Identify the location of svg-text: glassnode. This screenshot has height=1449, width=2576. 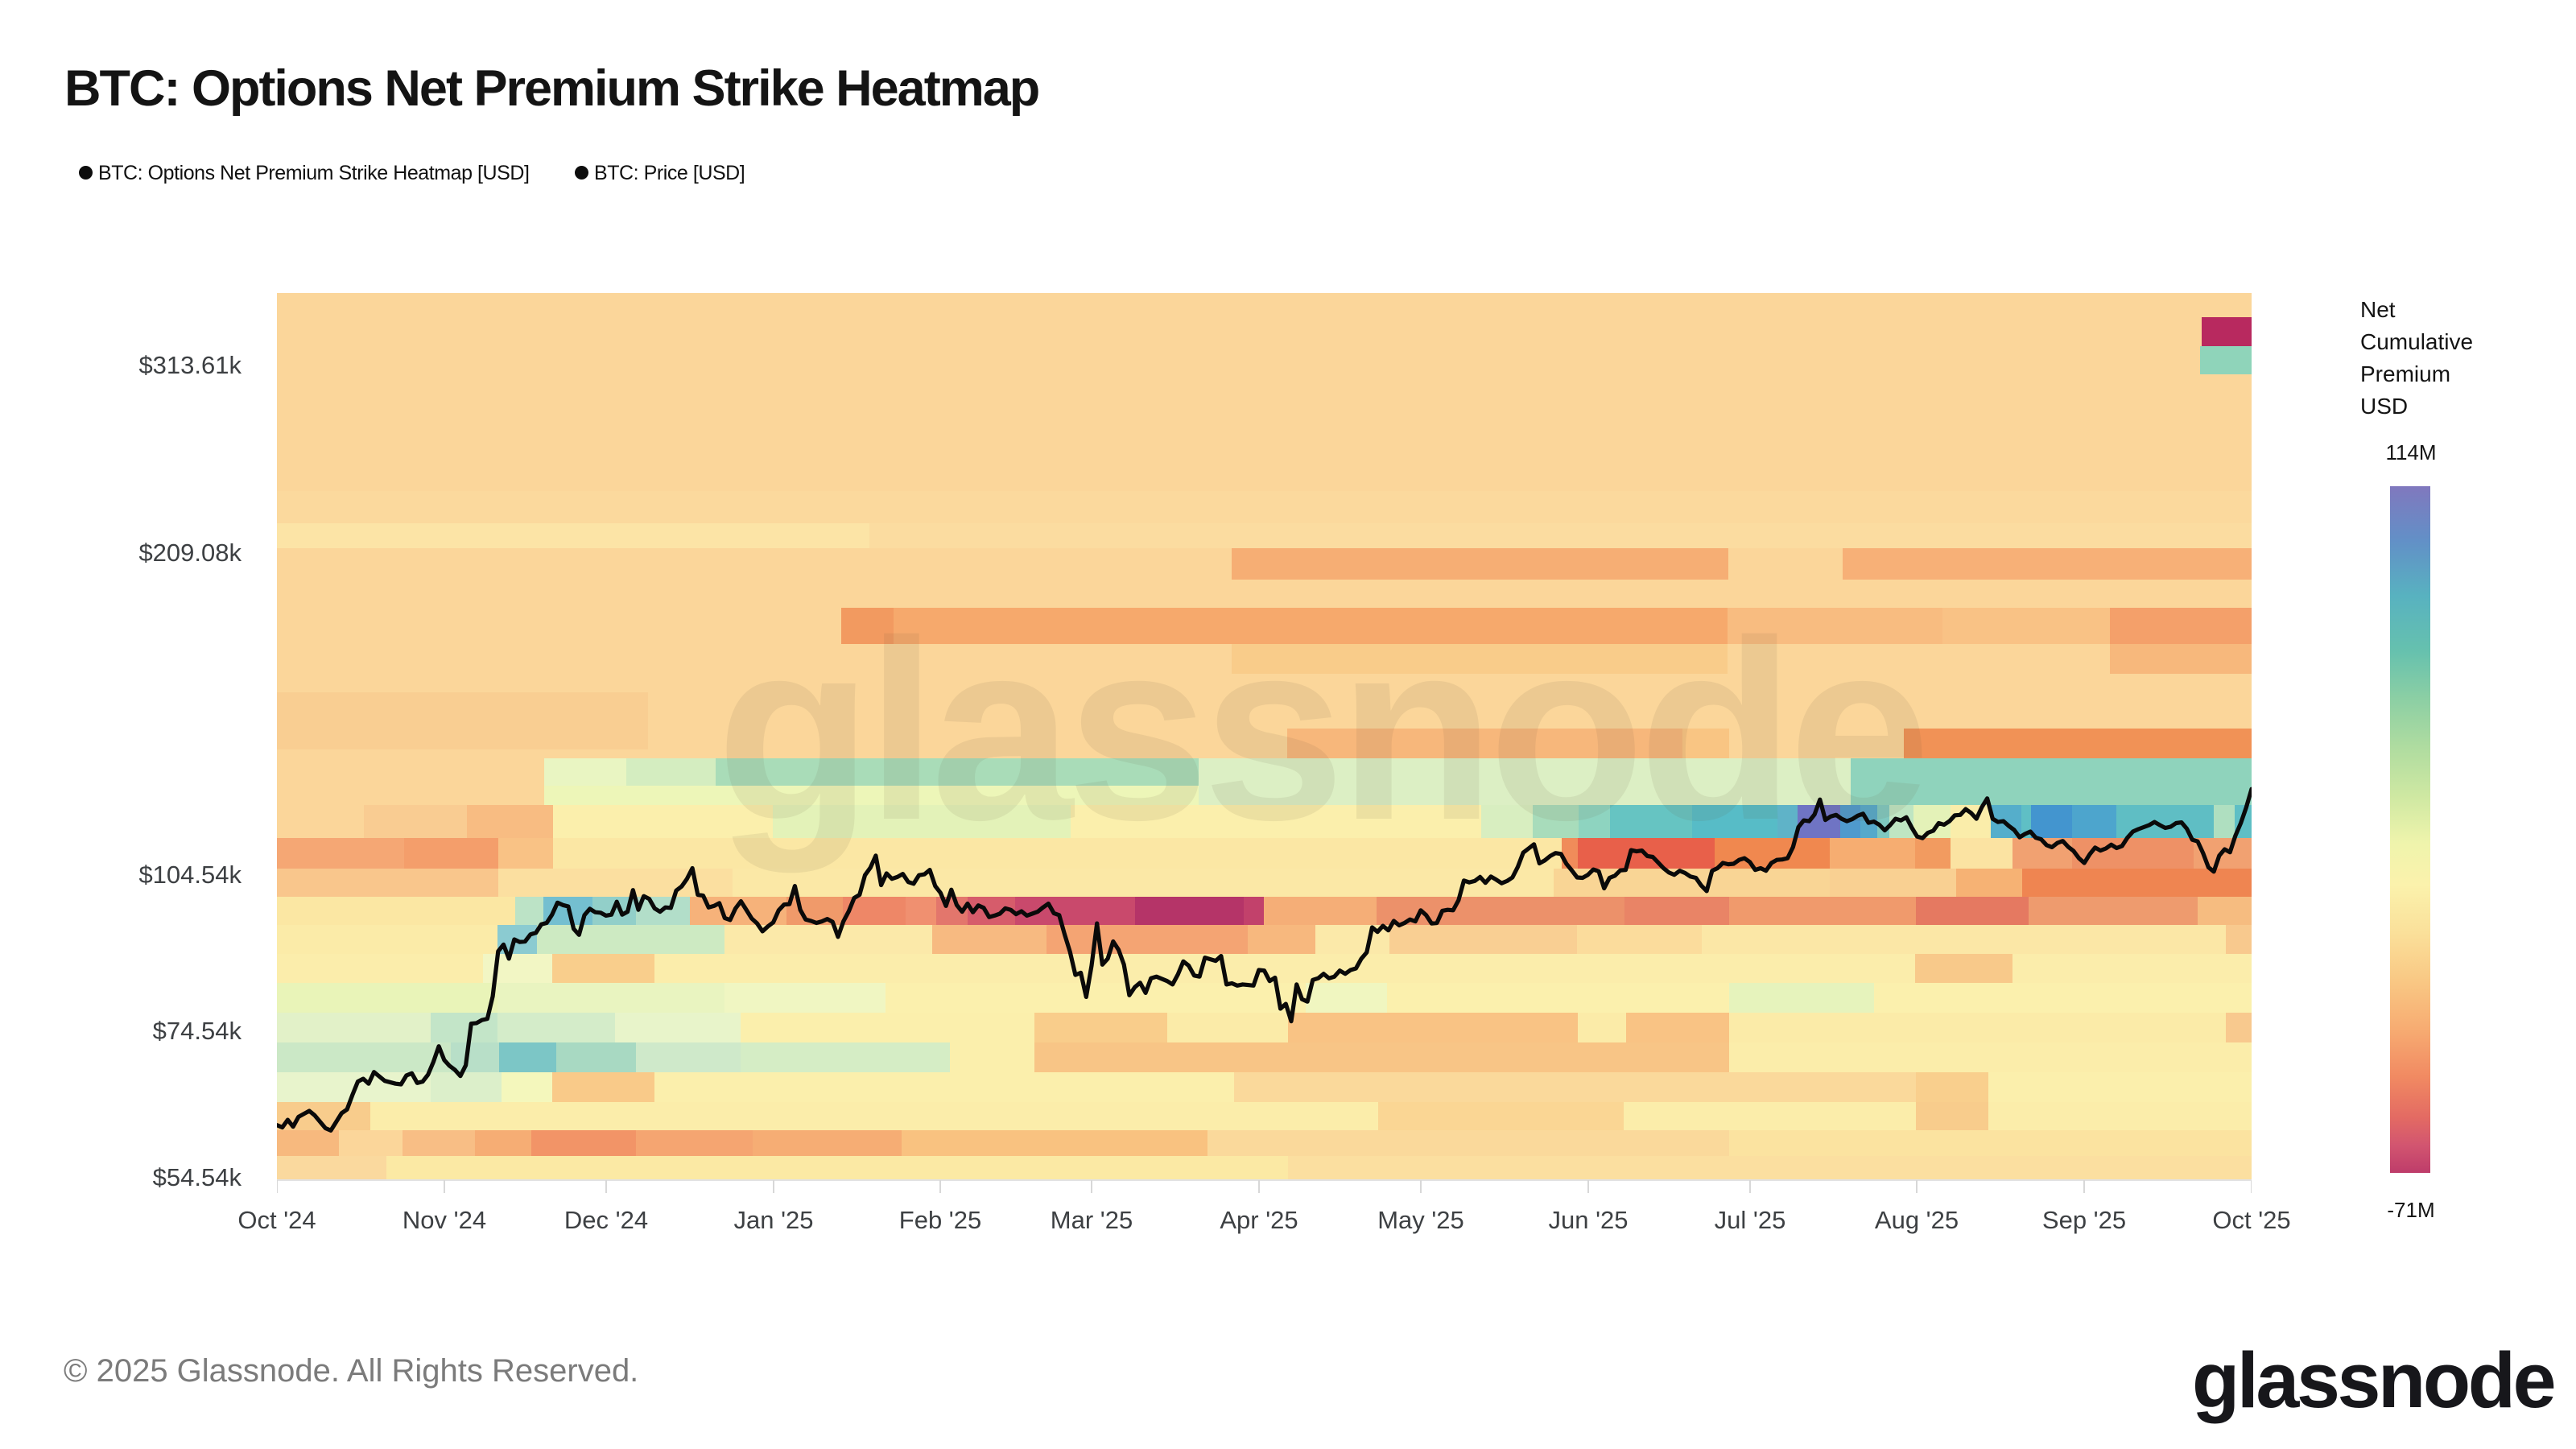
(1320, 731).